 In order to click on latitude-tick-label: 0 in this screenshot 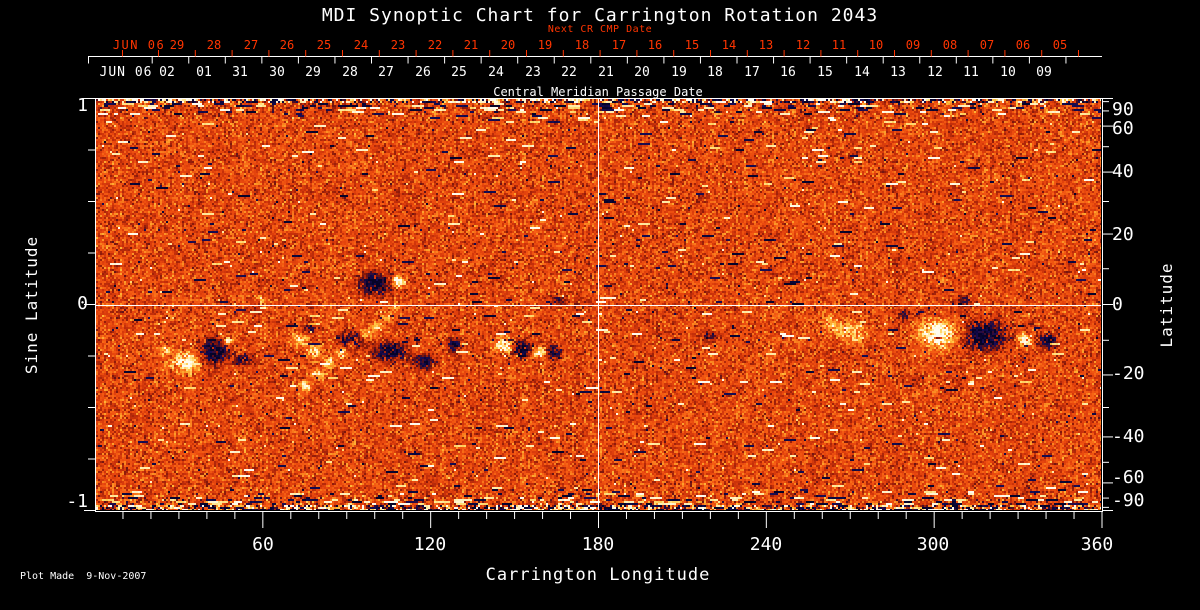, I will do `click(1117, 304)`.